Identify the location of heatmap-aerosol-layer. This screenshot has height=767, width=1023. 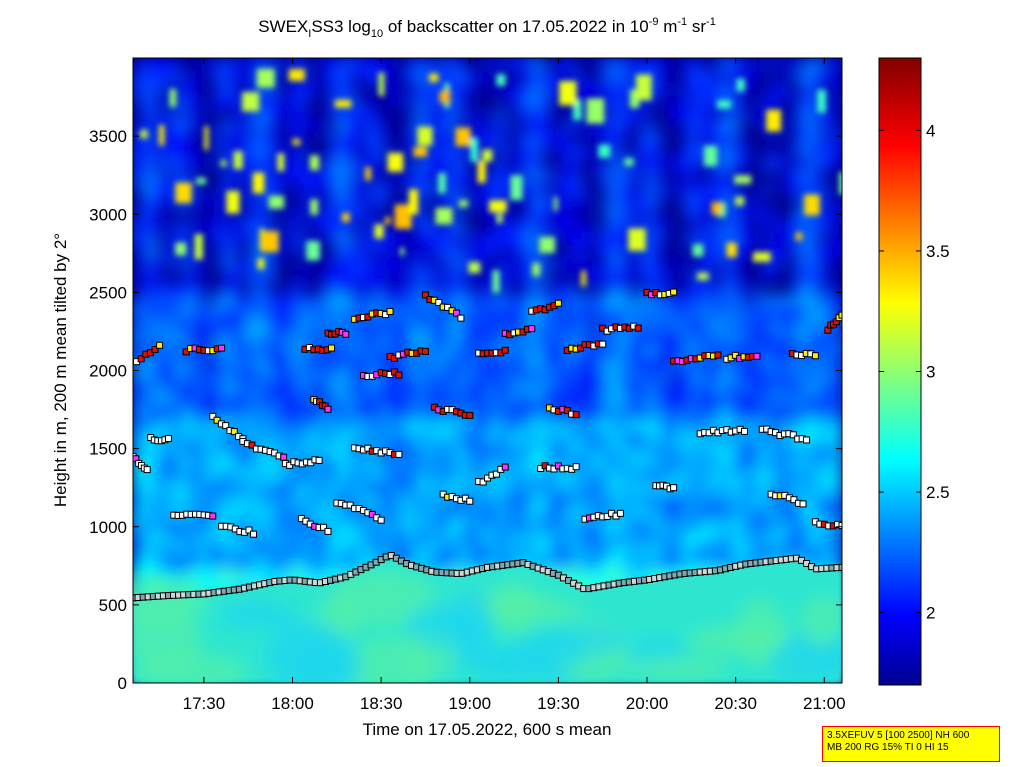
(487, 618).